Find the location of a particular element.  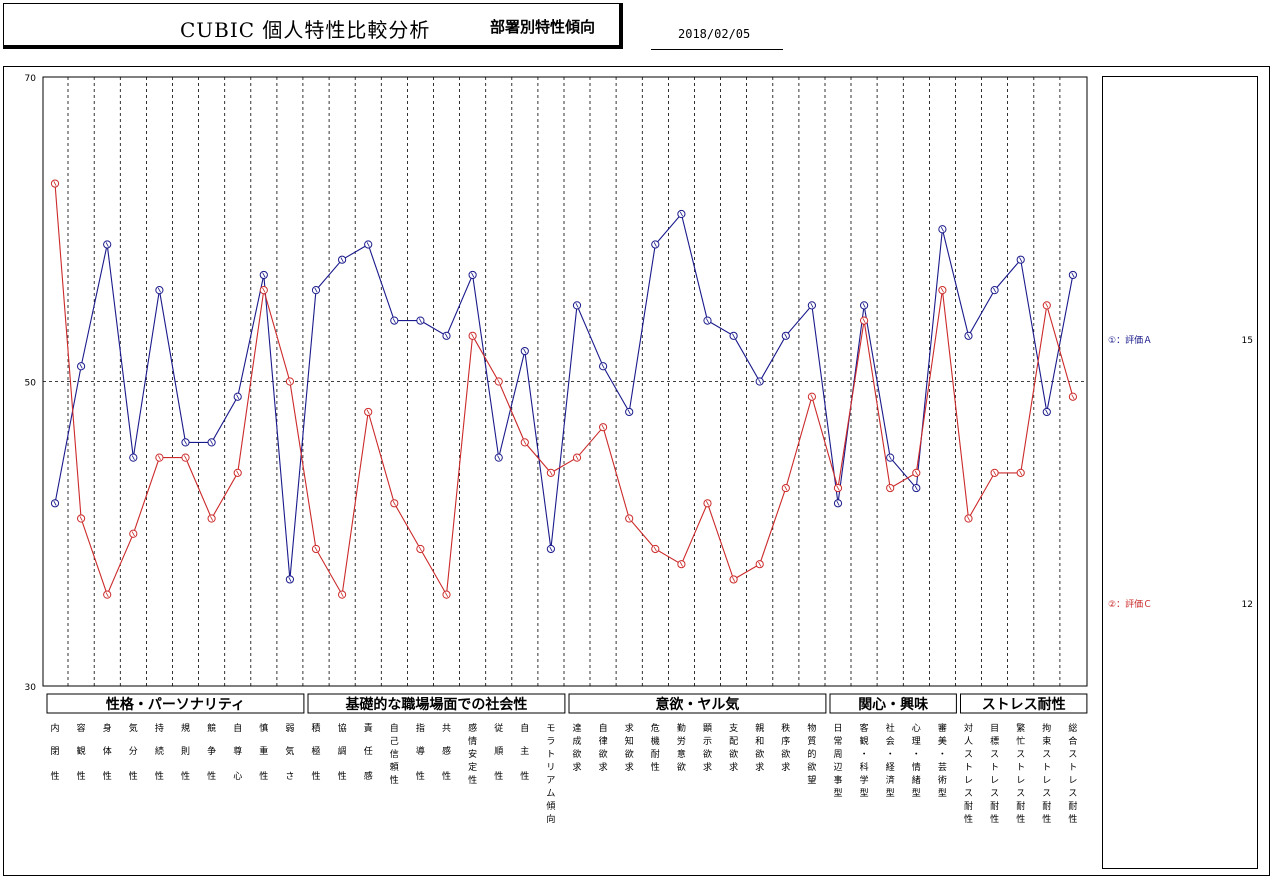

legend-entry-1: ①：評価Ａ is located at coordinates (1130, 340).